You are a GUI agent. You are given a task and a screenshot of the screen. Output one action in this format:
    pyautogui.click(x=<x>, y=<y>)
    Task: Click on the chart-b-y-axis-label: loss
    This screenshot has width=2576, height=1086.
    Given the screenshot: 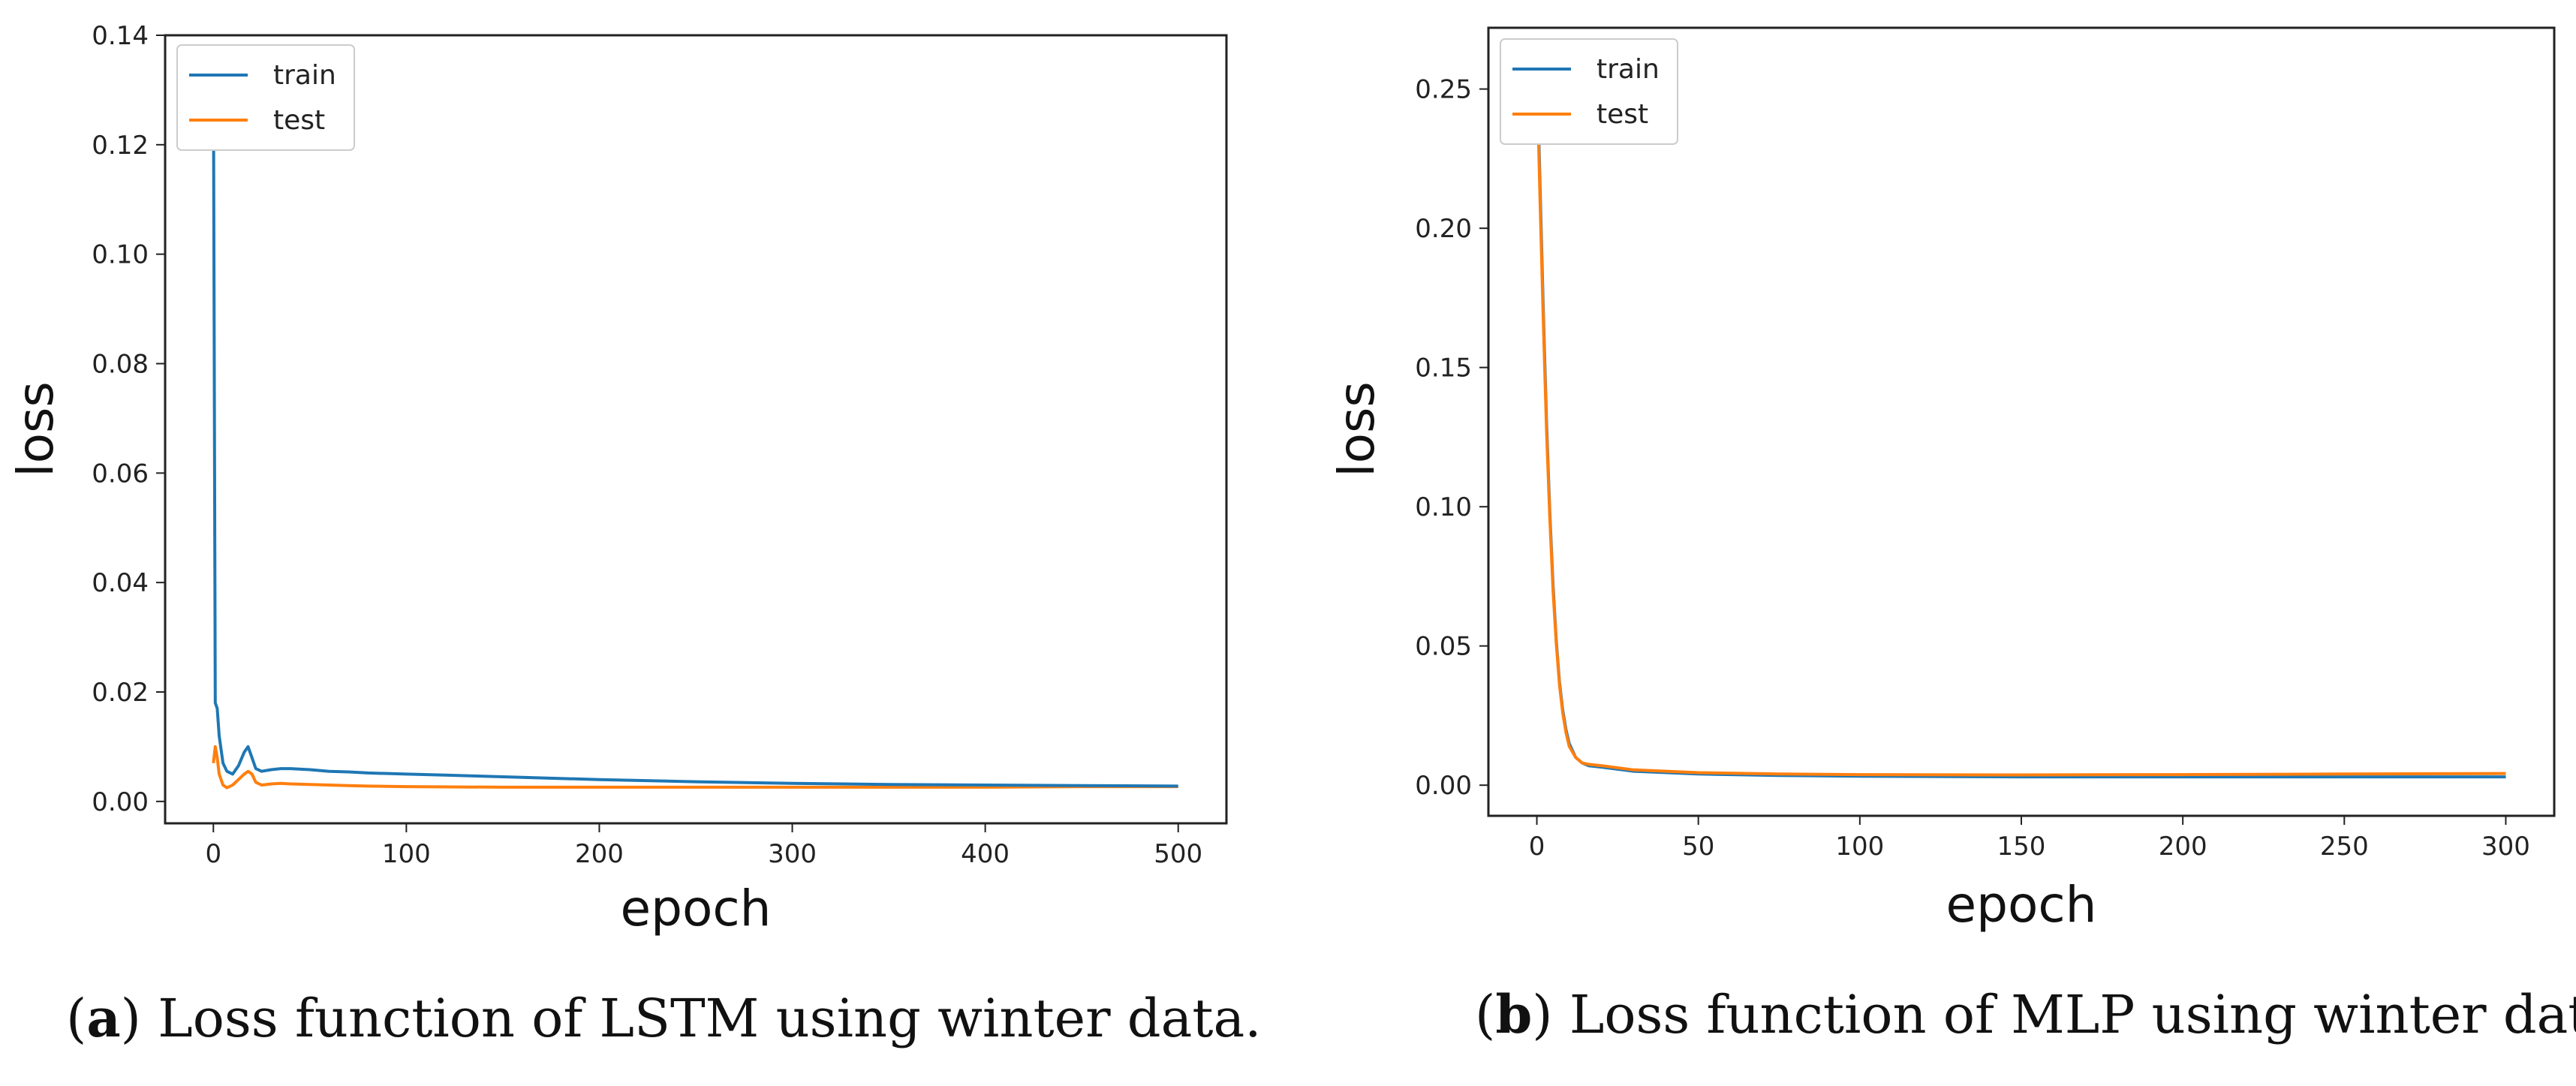 What is the action you would take?
    pyautogui.click(x=1357, y=429)
    